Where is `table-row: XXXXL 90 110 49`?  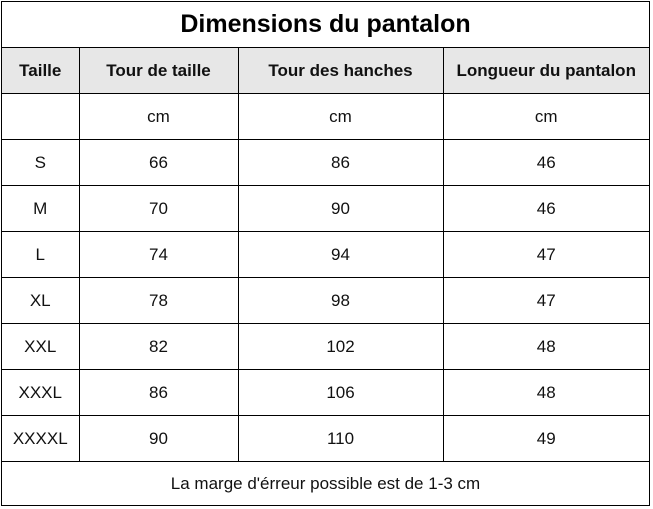 table-row: XXXXL 90 110 49 is located at coordinates (325, 438).